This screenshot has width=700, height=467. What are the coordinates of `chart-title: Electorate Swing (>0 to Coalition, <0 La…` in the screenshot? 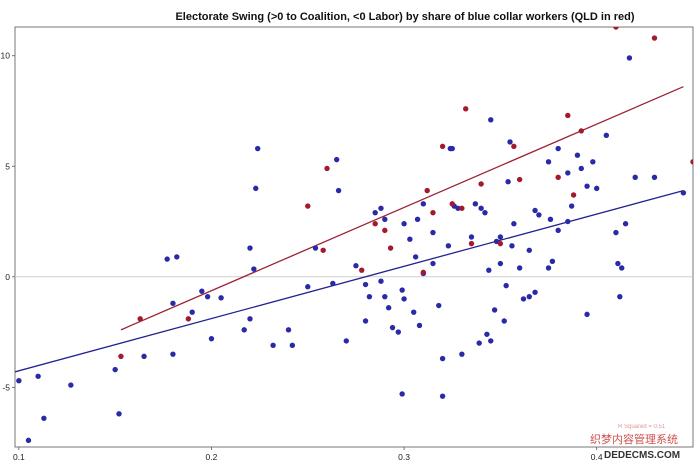 It's located at (404, 17).